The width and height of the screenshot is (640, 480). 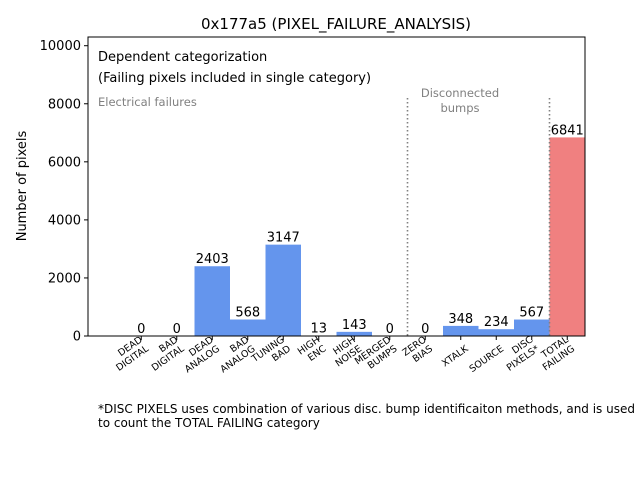 I want to click on value-label-5: 13, so click(x=318, y=329).